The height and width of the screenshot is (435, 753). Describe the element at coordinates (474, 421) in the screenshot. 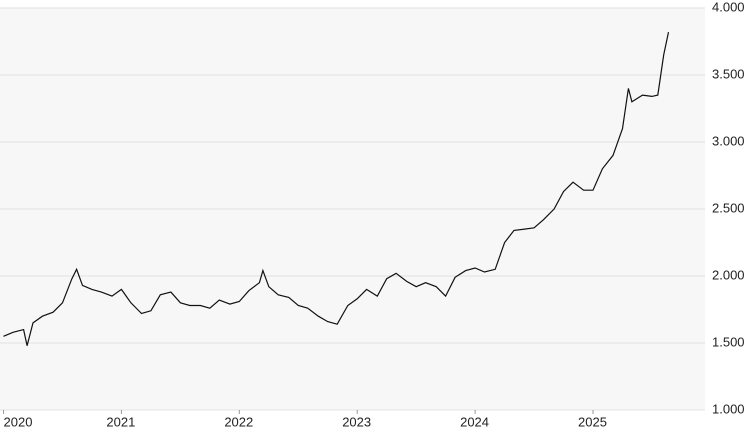

I see `x-tick-label: 2024` at that location.